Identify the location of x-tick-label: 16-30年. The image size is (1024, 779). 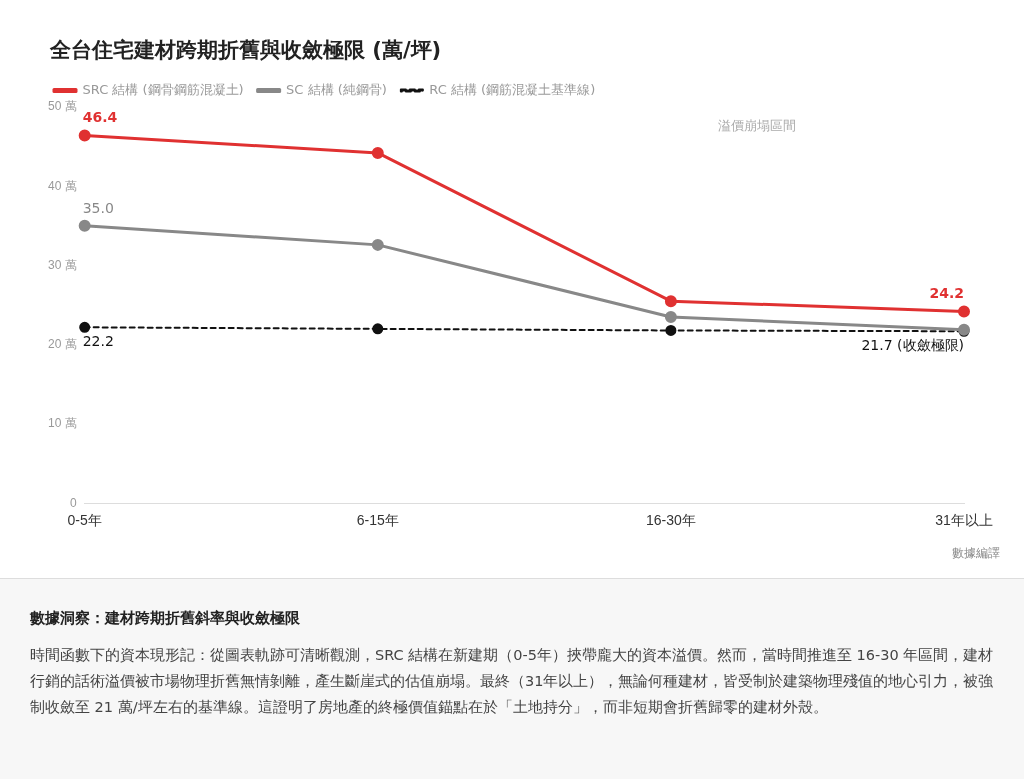
(670, 520).